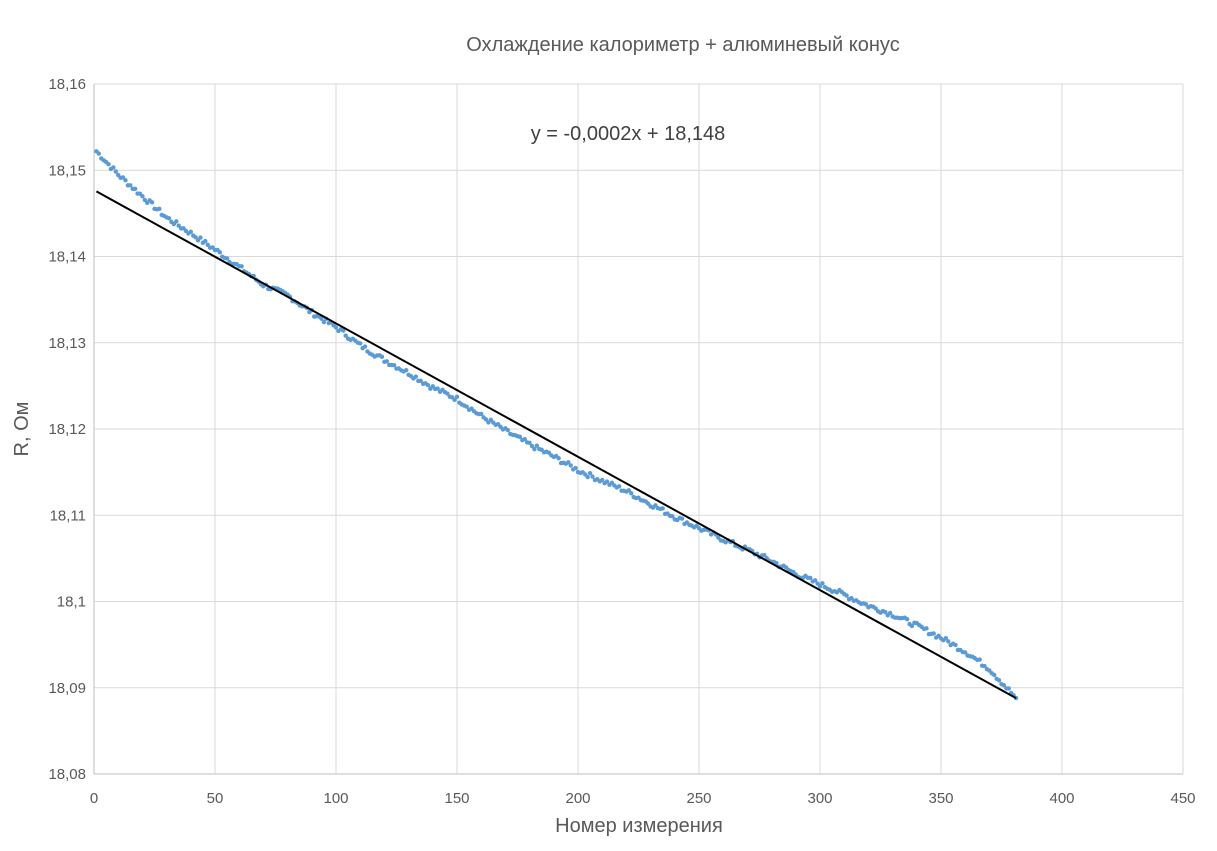 Image resolution: width=1217 pixels, height=851 pixels. What do you see at coordinates (67, 170) in the screenshot?
I see `y-tick-label: 18,15` at bounding box center [67, 170].